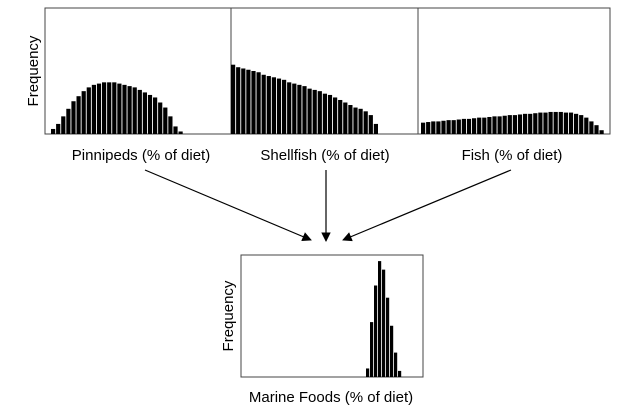 This screenshot has width=641, height=414. What do you see at coordinates (512, 155) in the screenshot?
I see `fish-x-axis-label: Fish (% of diet)` at bounding box center [512, 155].